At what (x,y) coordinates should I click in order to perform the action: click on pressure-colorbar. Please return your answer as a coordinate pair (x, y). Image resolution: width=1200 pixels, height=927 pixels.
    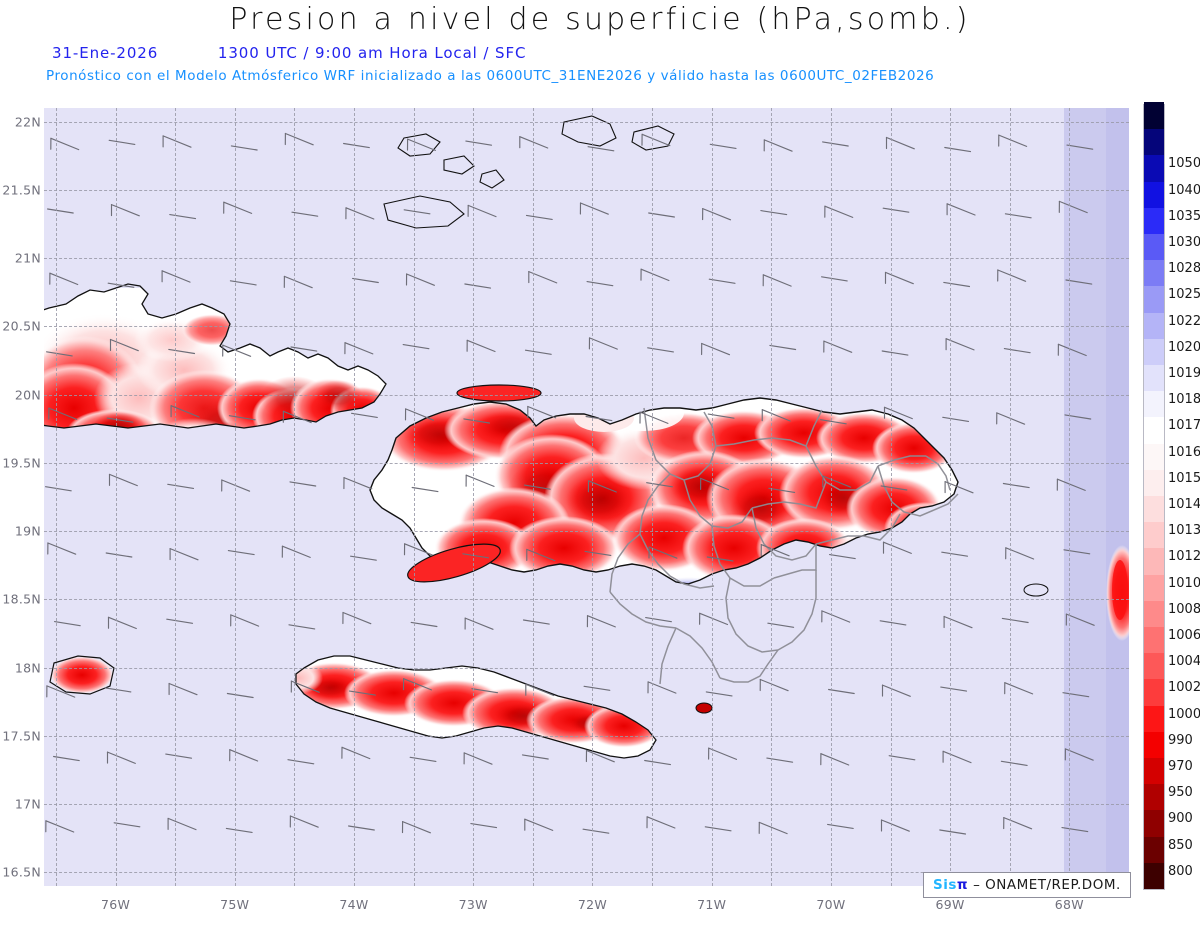
    Looking at the image, I should click on (1154, 496).